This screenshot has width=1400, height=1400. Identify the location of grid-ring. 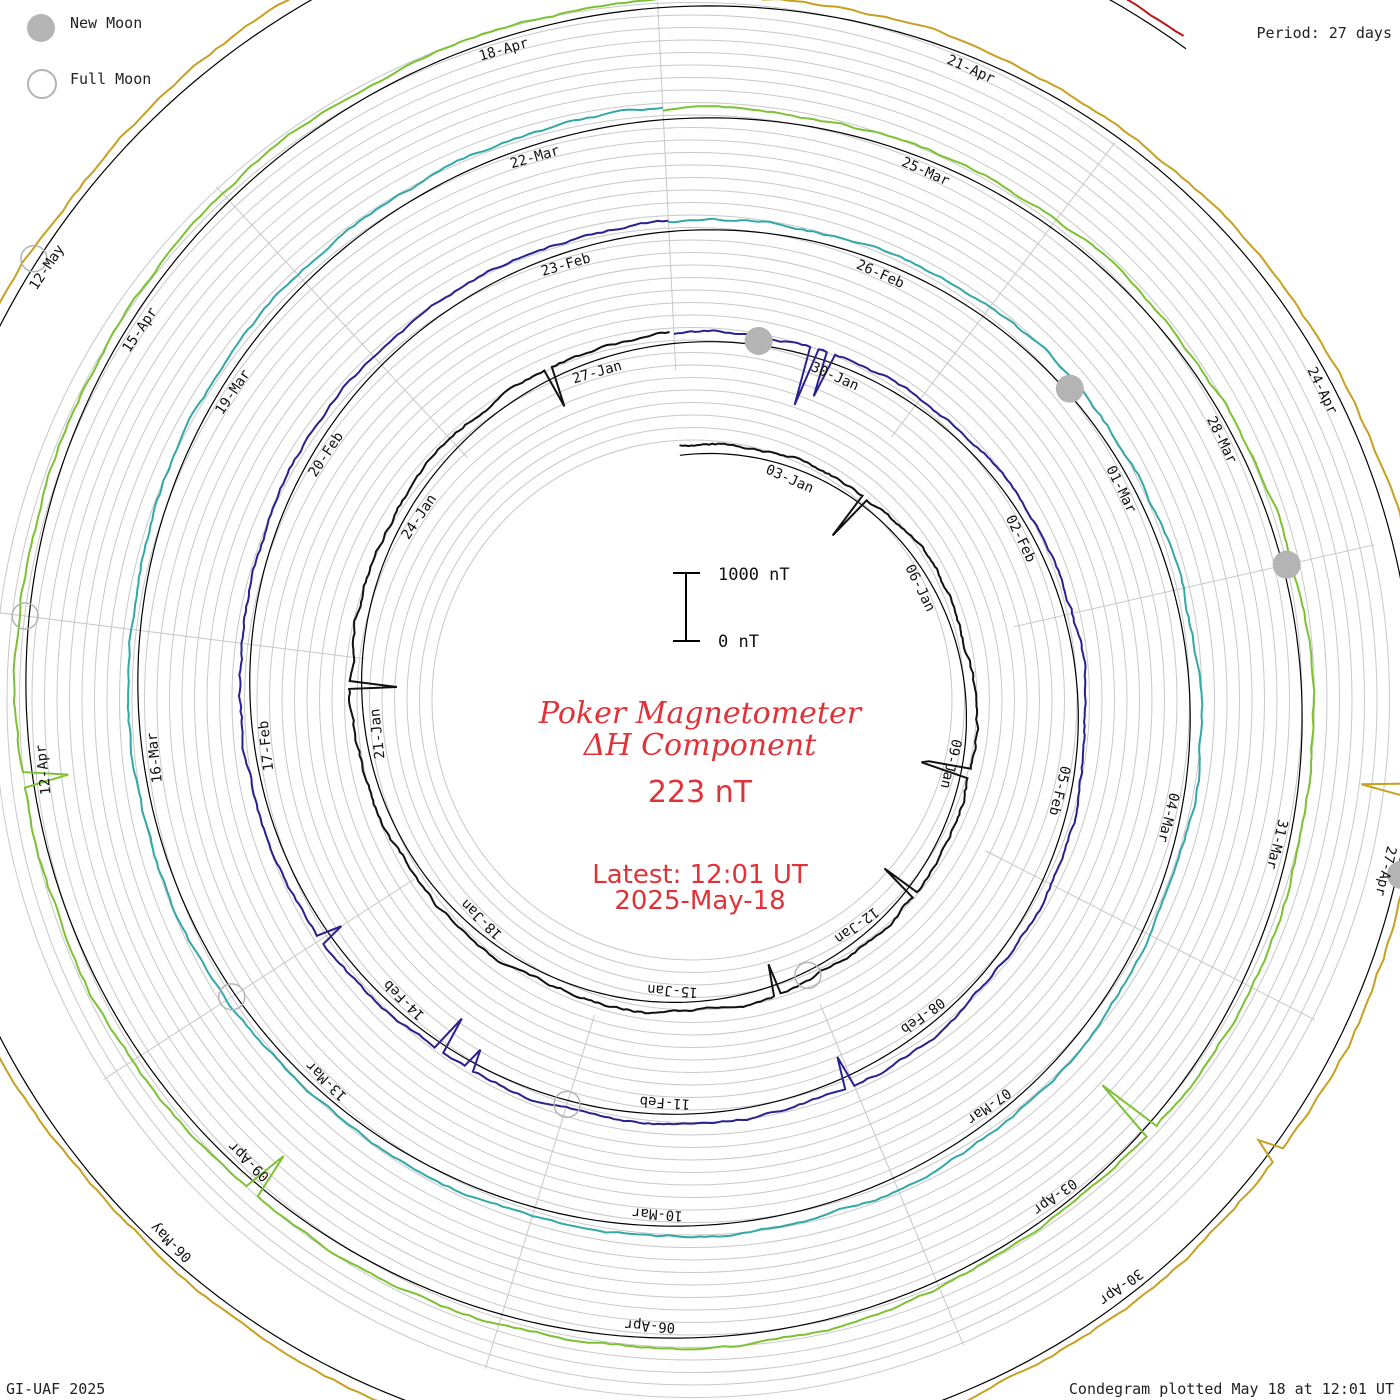
(692, 700).